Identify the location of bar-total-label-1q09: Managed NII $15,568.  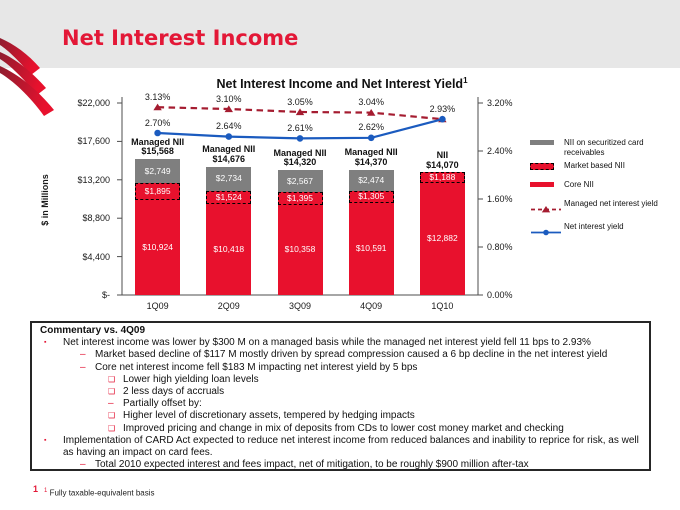
(158, 147).